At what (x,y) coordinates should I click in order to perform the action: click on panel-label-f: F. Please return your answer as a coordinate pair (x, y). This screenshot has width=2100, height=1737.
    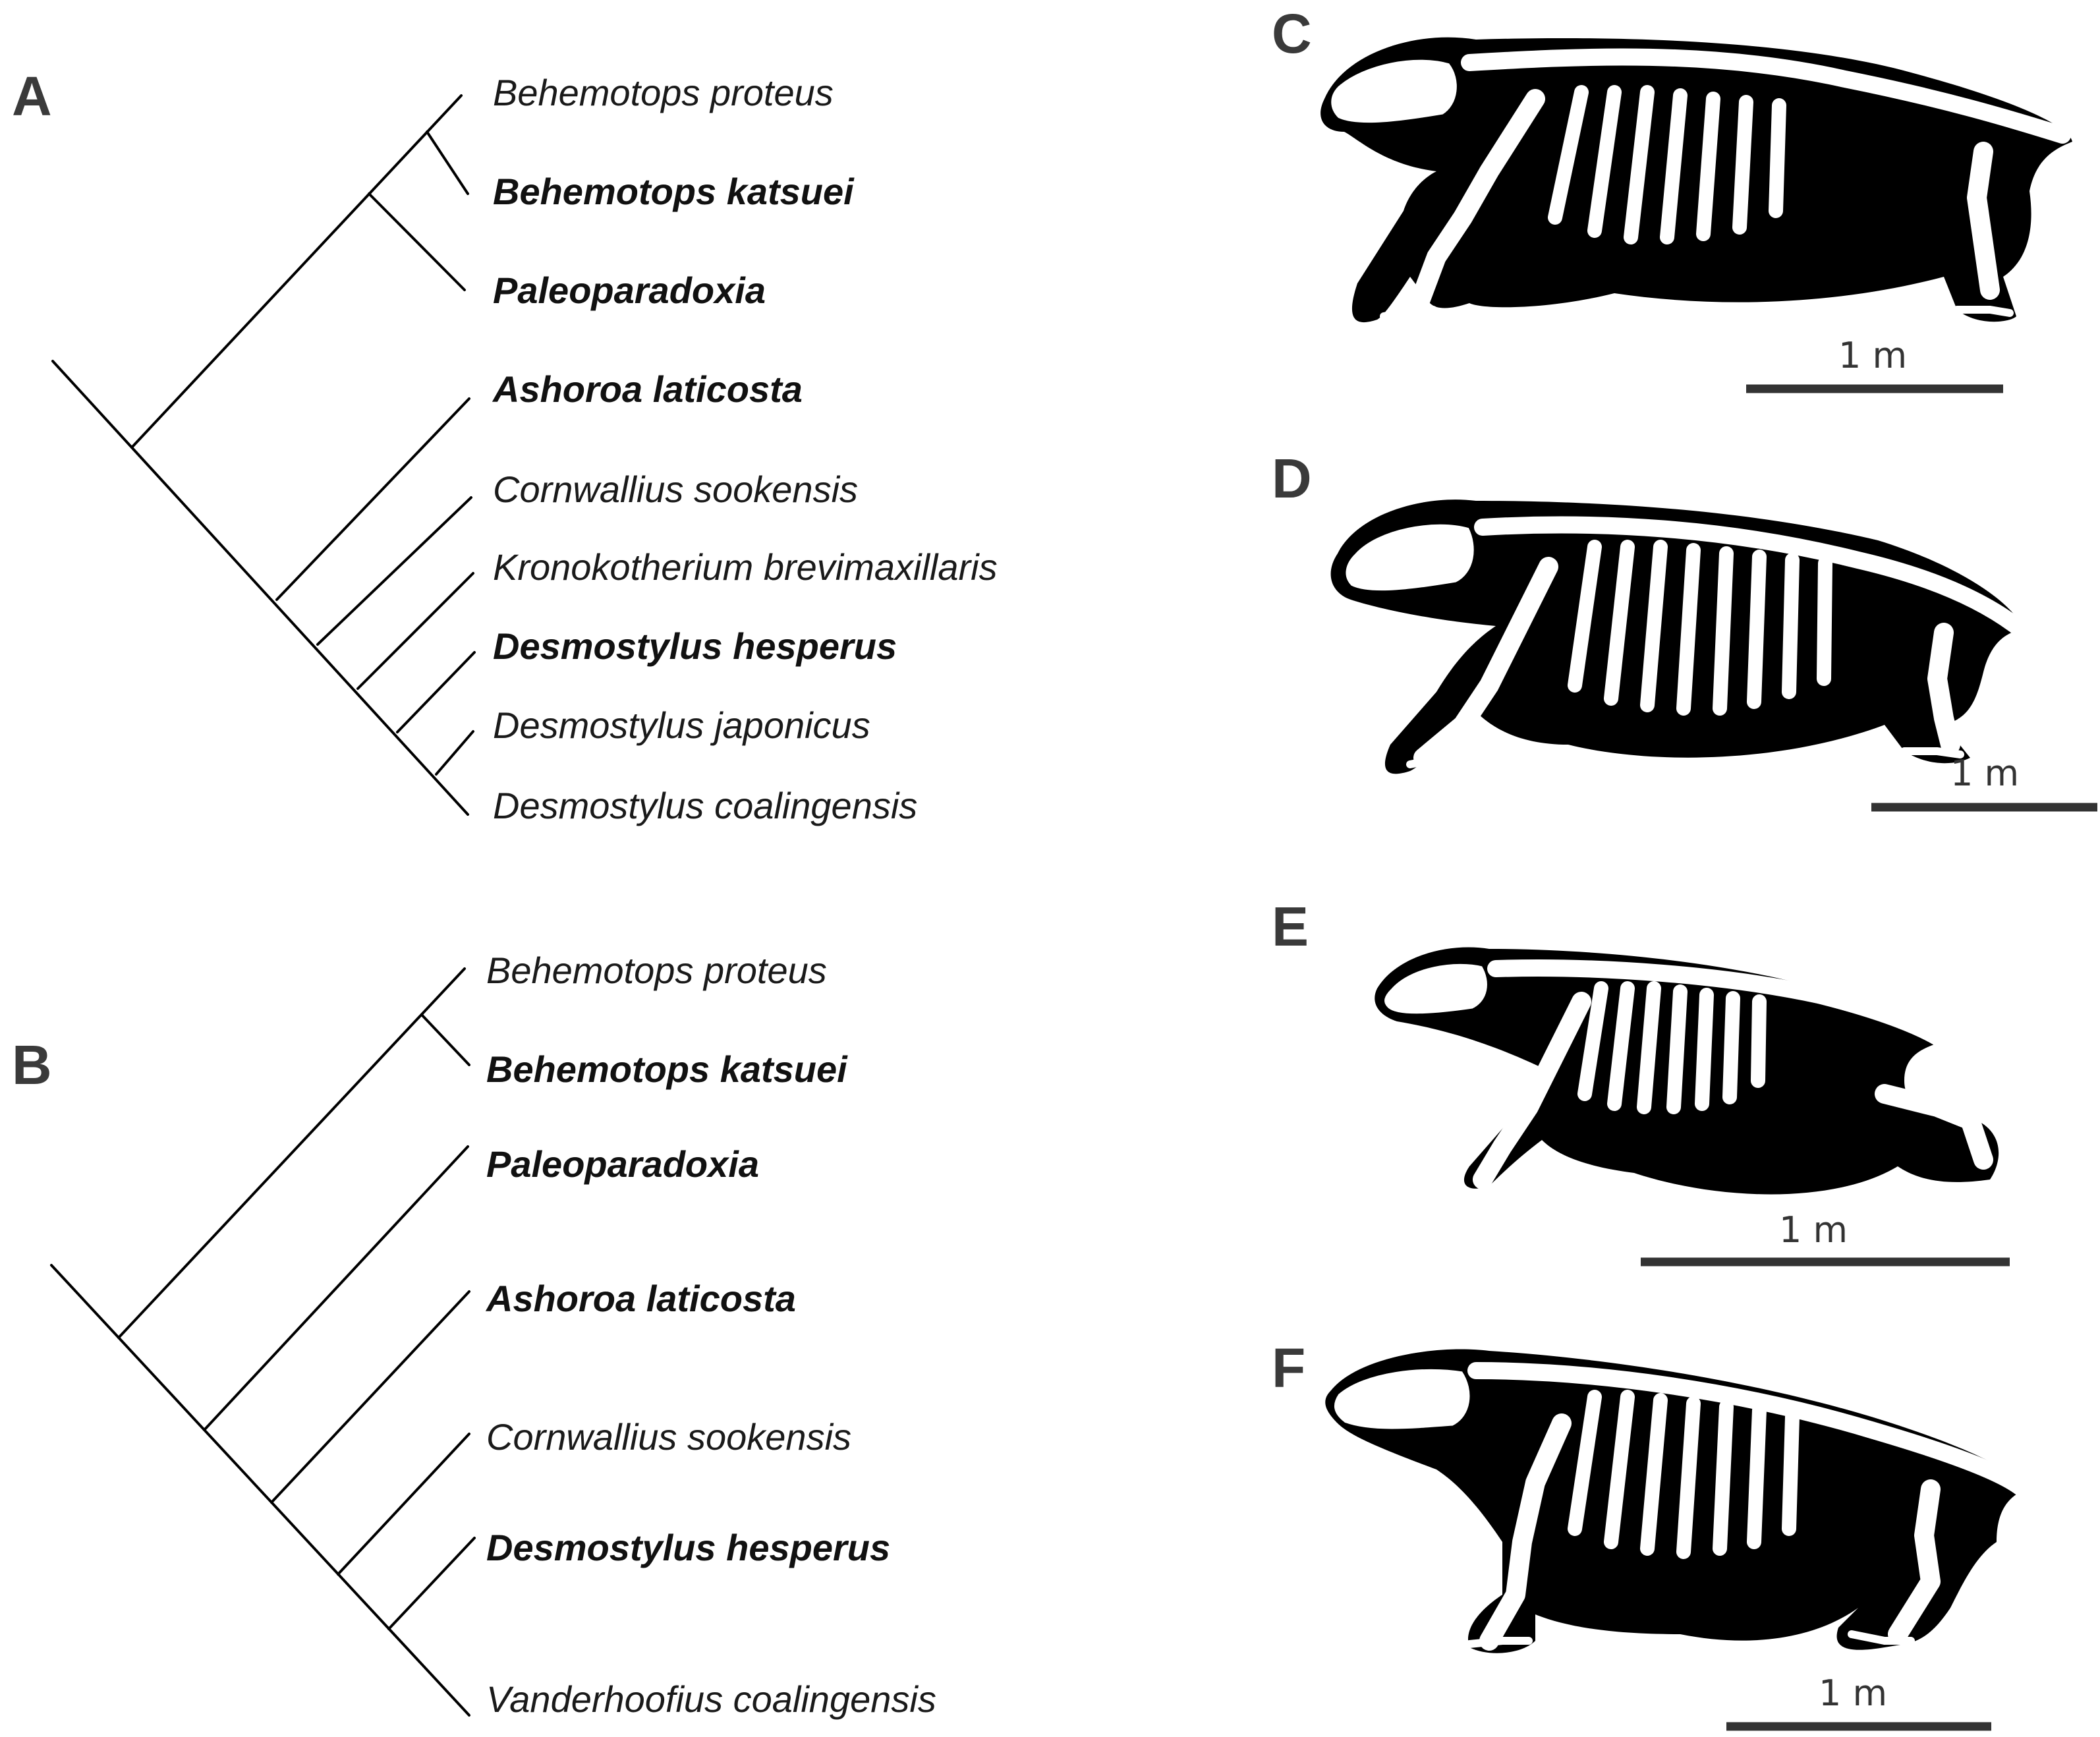
    Looking at the image, I should click on (1288, 1368).